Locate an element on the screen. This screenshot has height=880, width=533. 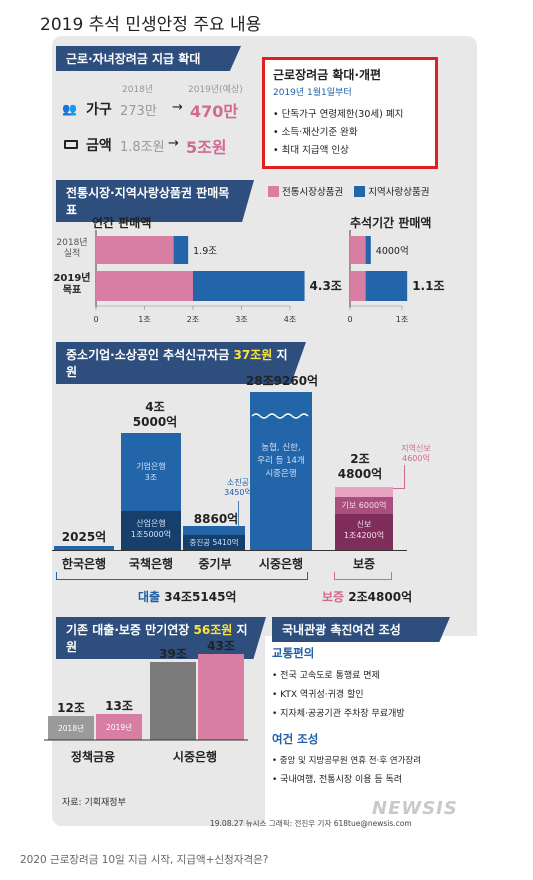
chart0-tick-label: 0 is located at coordinates (95, 319).